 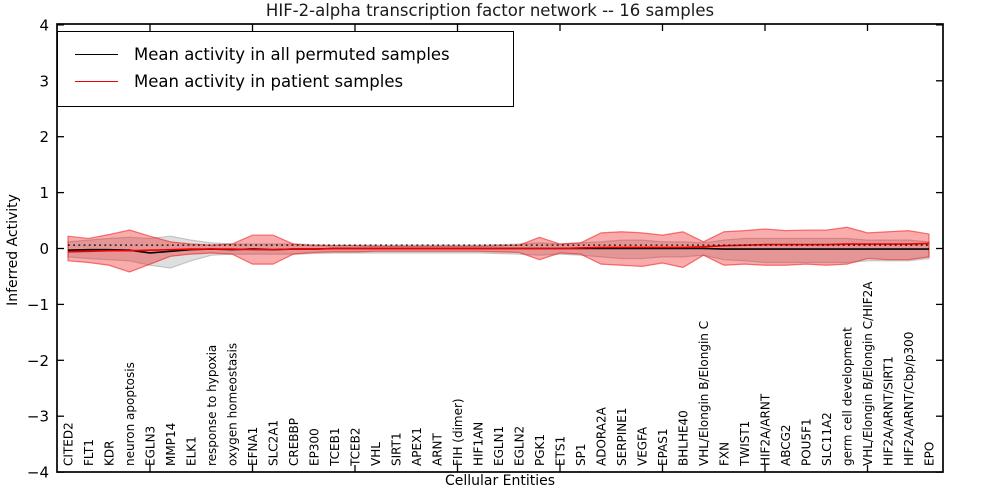 What do you see at coordinates (44, 25) in the screenshot?
I see `y-tick-label: 4` at bounding box center [44, 25].